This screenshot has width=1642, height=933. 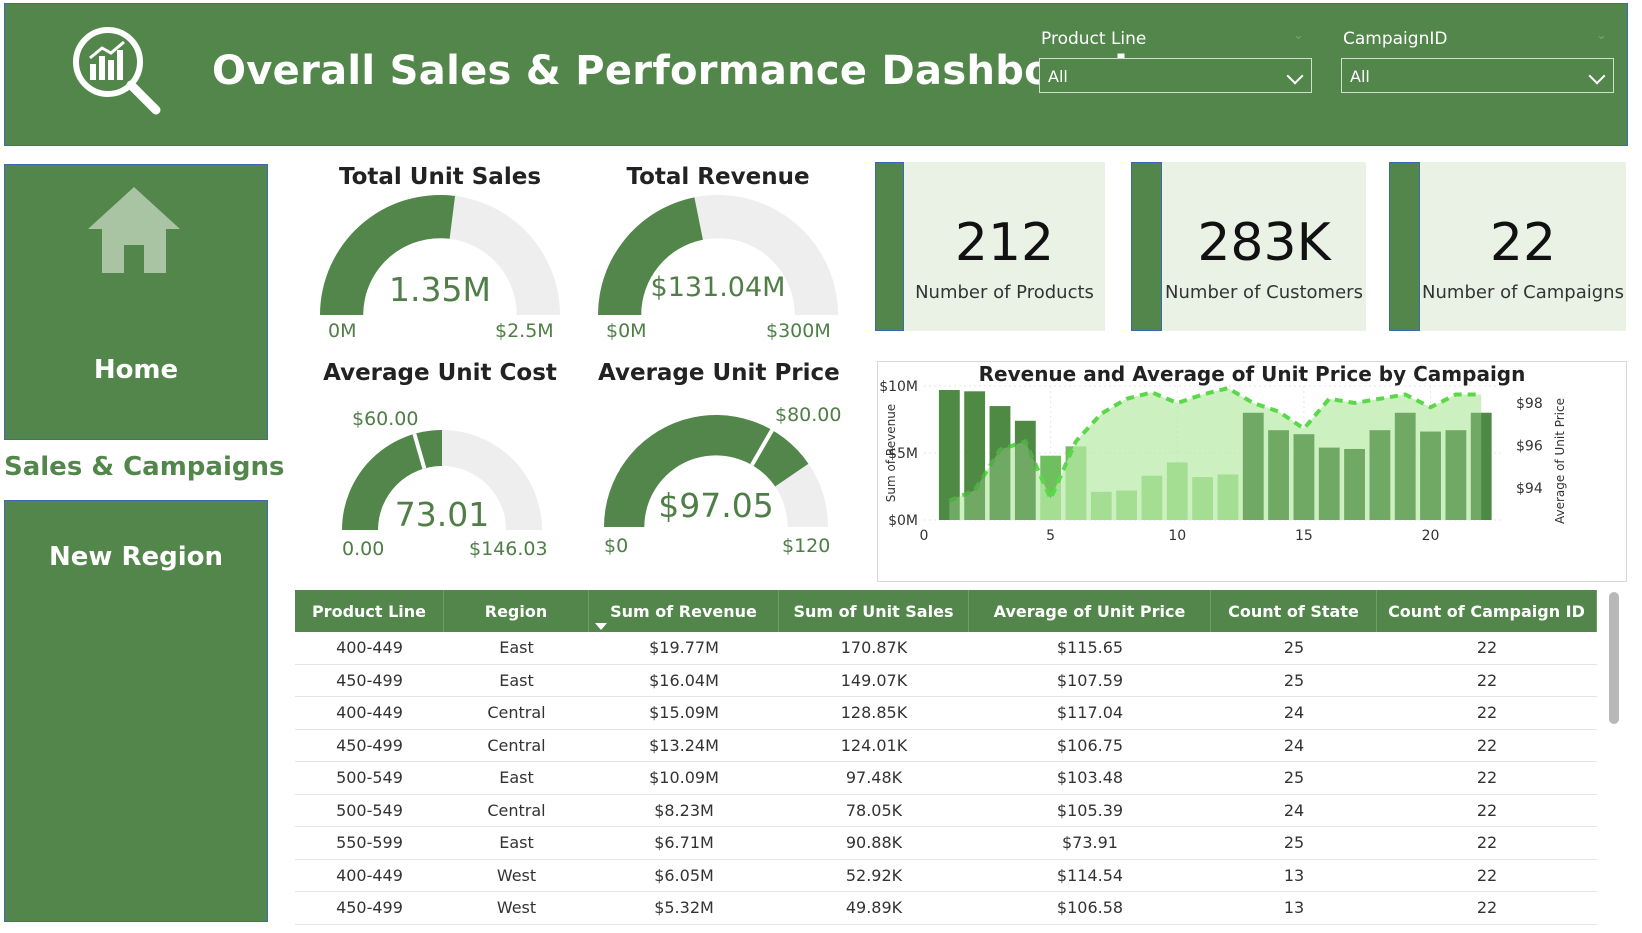 I want to click on table-cell: $117.04, so click(x=1090, y=713).